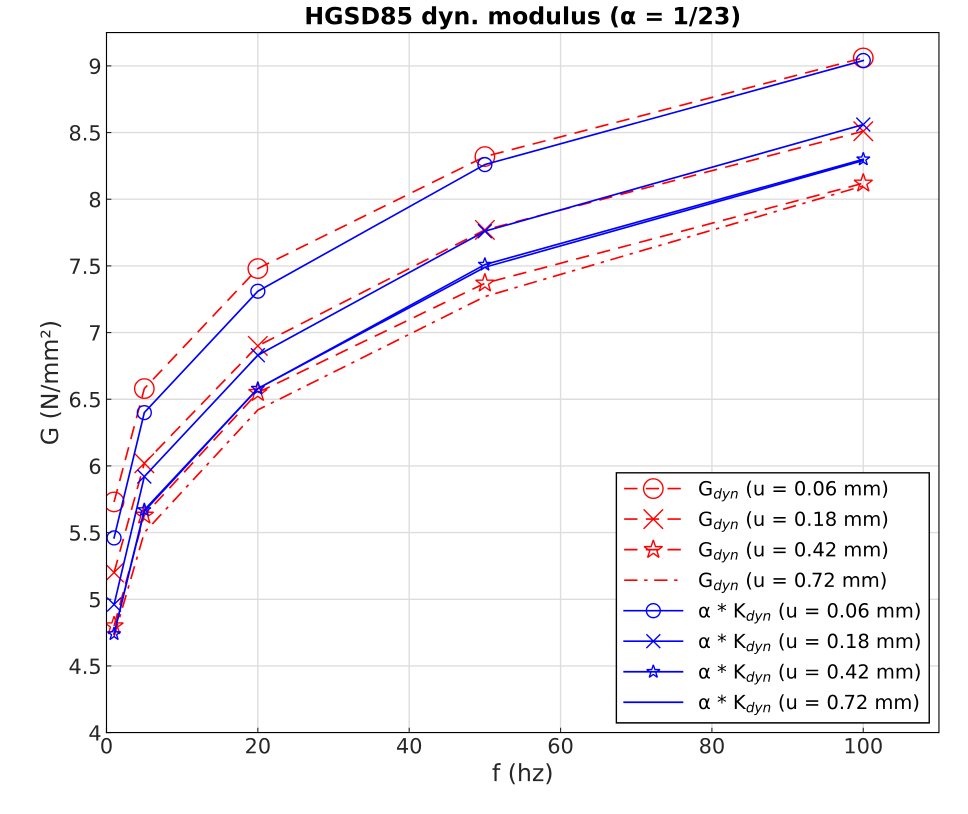  I want to click on y-tick-label: 8, so click(95, 200).